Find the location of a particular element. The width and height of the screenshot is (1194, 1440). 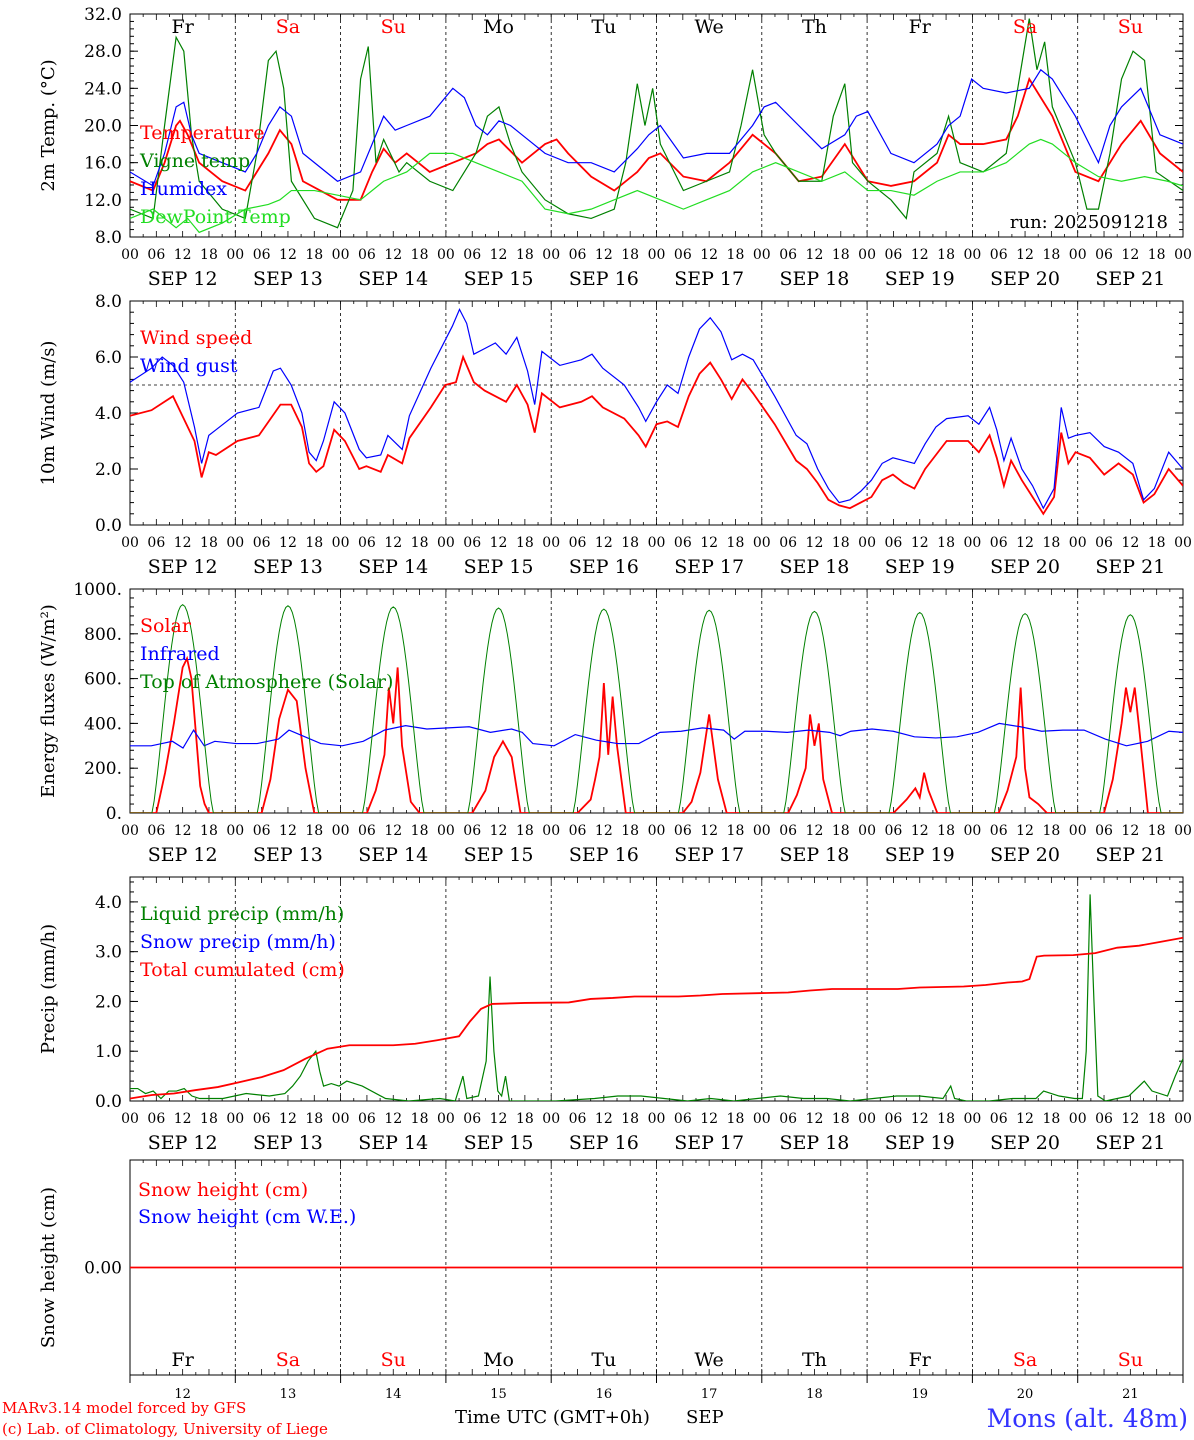

y-tick-label: 4.0 is located at coordinates (108, 414).